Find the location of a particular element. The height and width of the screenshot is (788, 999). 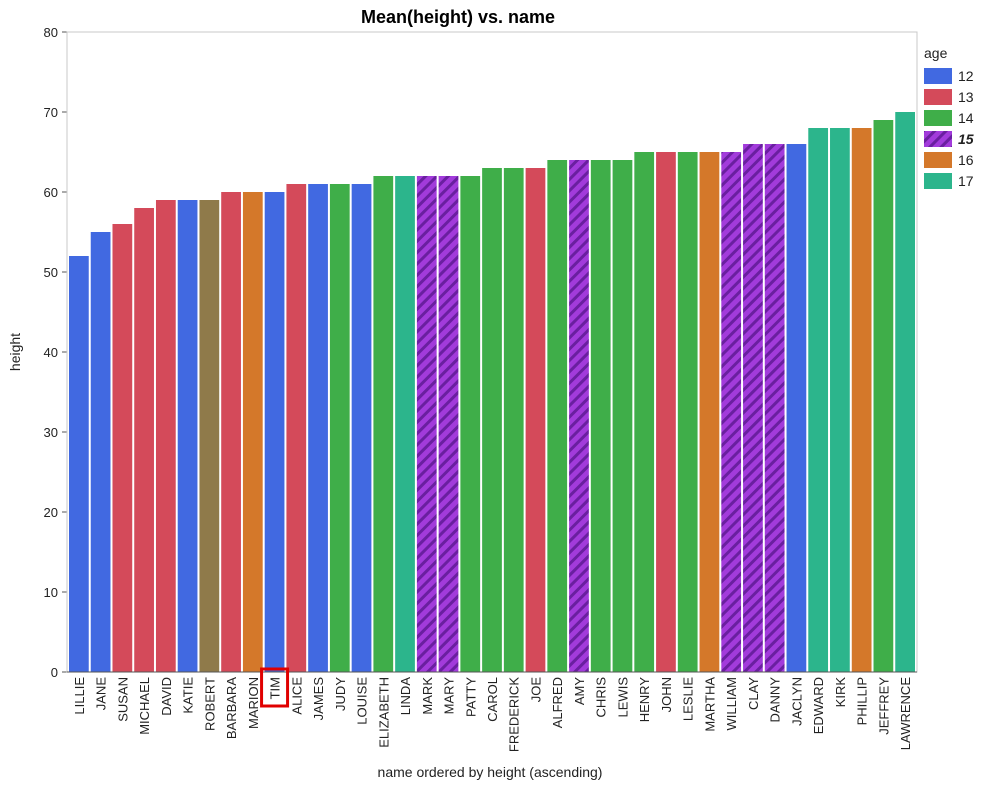

x-tick-label: TIM is located at coordinates (275, 688).